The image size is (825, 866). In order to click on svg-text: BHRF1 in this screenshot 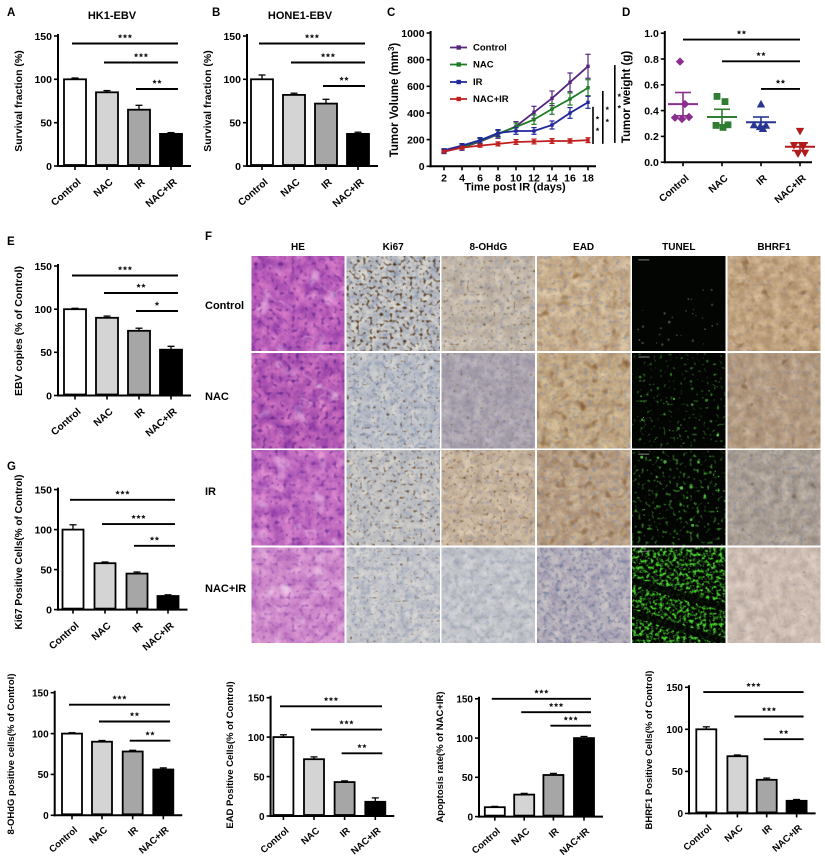, I will do `click(774, 247)`.